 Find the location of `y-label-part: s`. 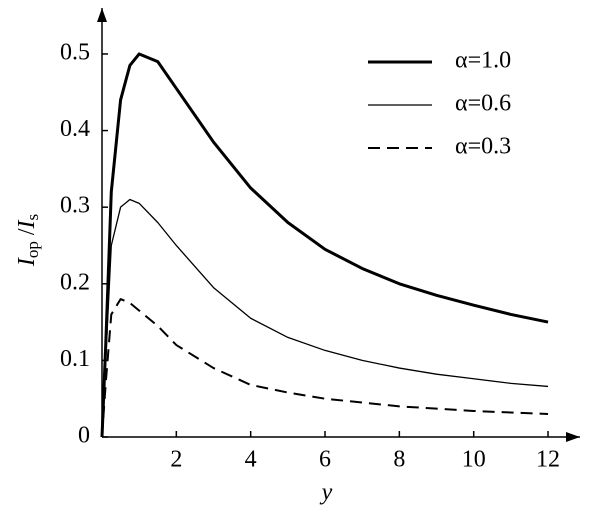

y-label-part: s is located at coordinates (32, 217).